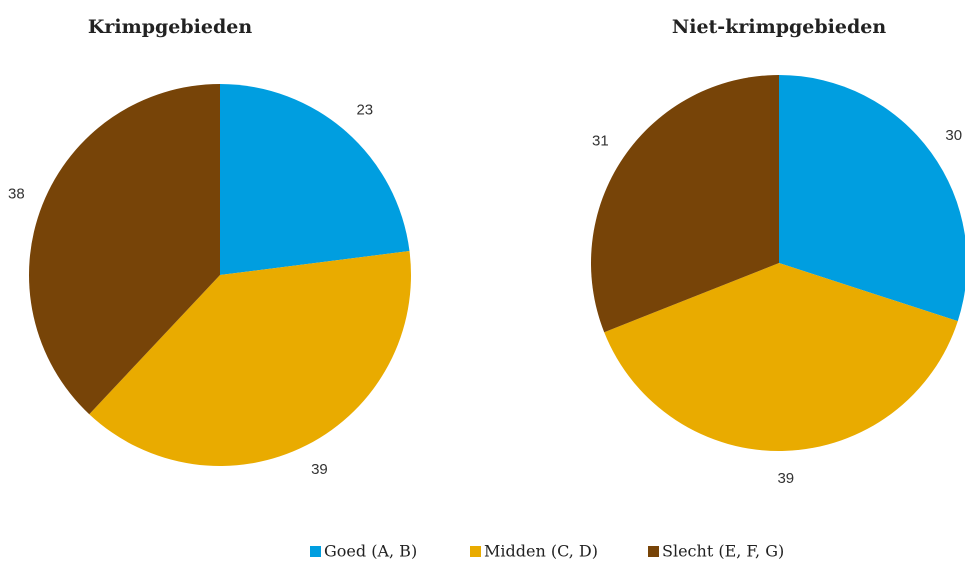 This screenshot has width=965, height=566. Describe the element at coordinates (953, 135) in the screenshot. I see `data-label: 30` at that location.